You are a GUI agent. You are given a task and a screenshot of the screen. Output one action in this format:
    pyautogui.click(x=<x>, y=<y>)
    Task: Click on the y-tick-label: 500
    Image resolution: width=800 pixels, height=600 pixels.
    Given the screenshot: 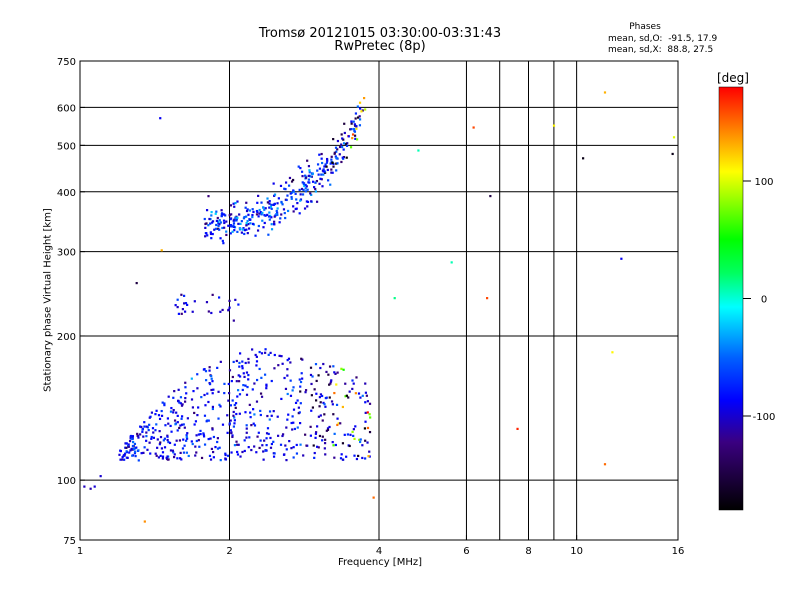 What is the action you would take?
    pyautogui.click(x=66, y=146)
    